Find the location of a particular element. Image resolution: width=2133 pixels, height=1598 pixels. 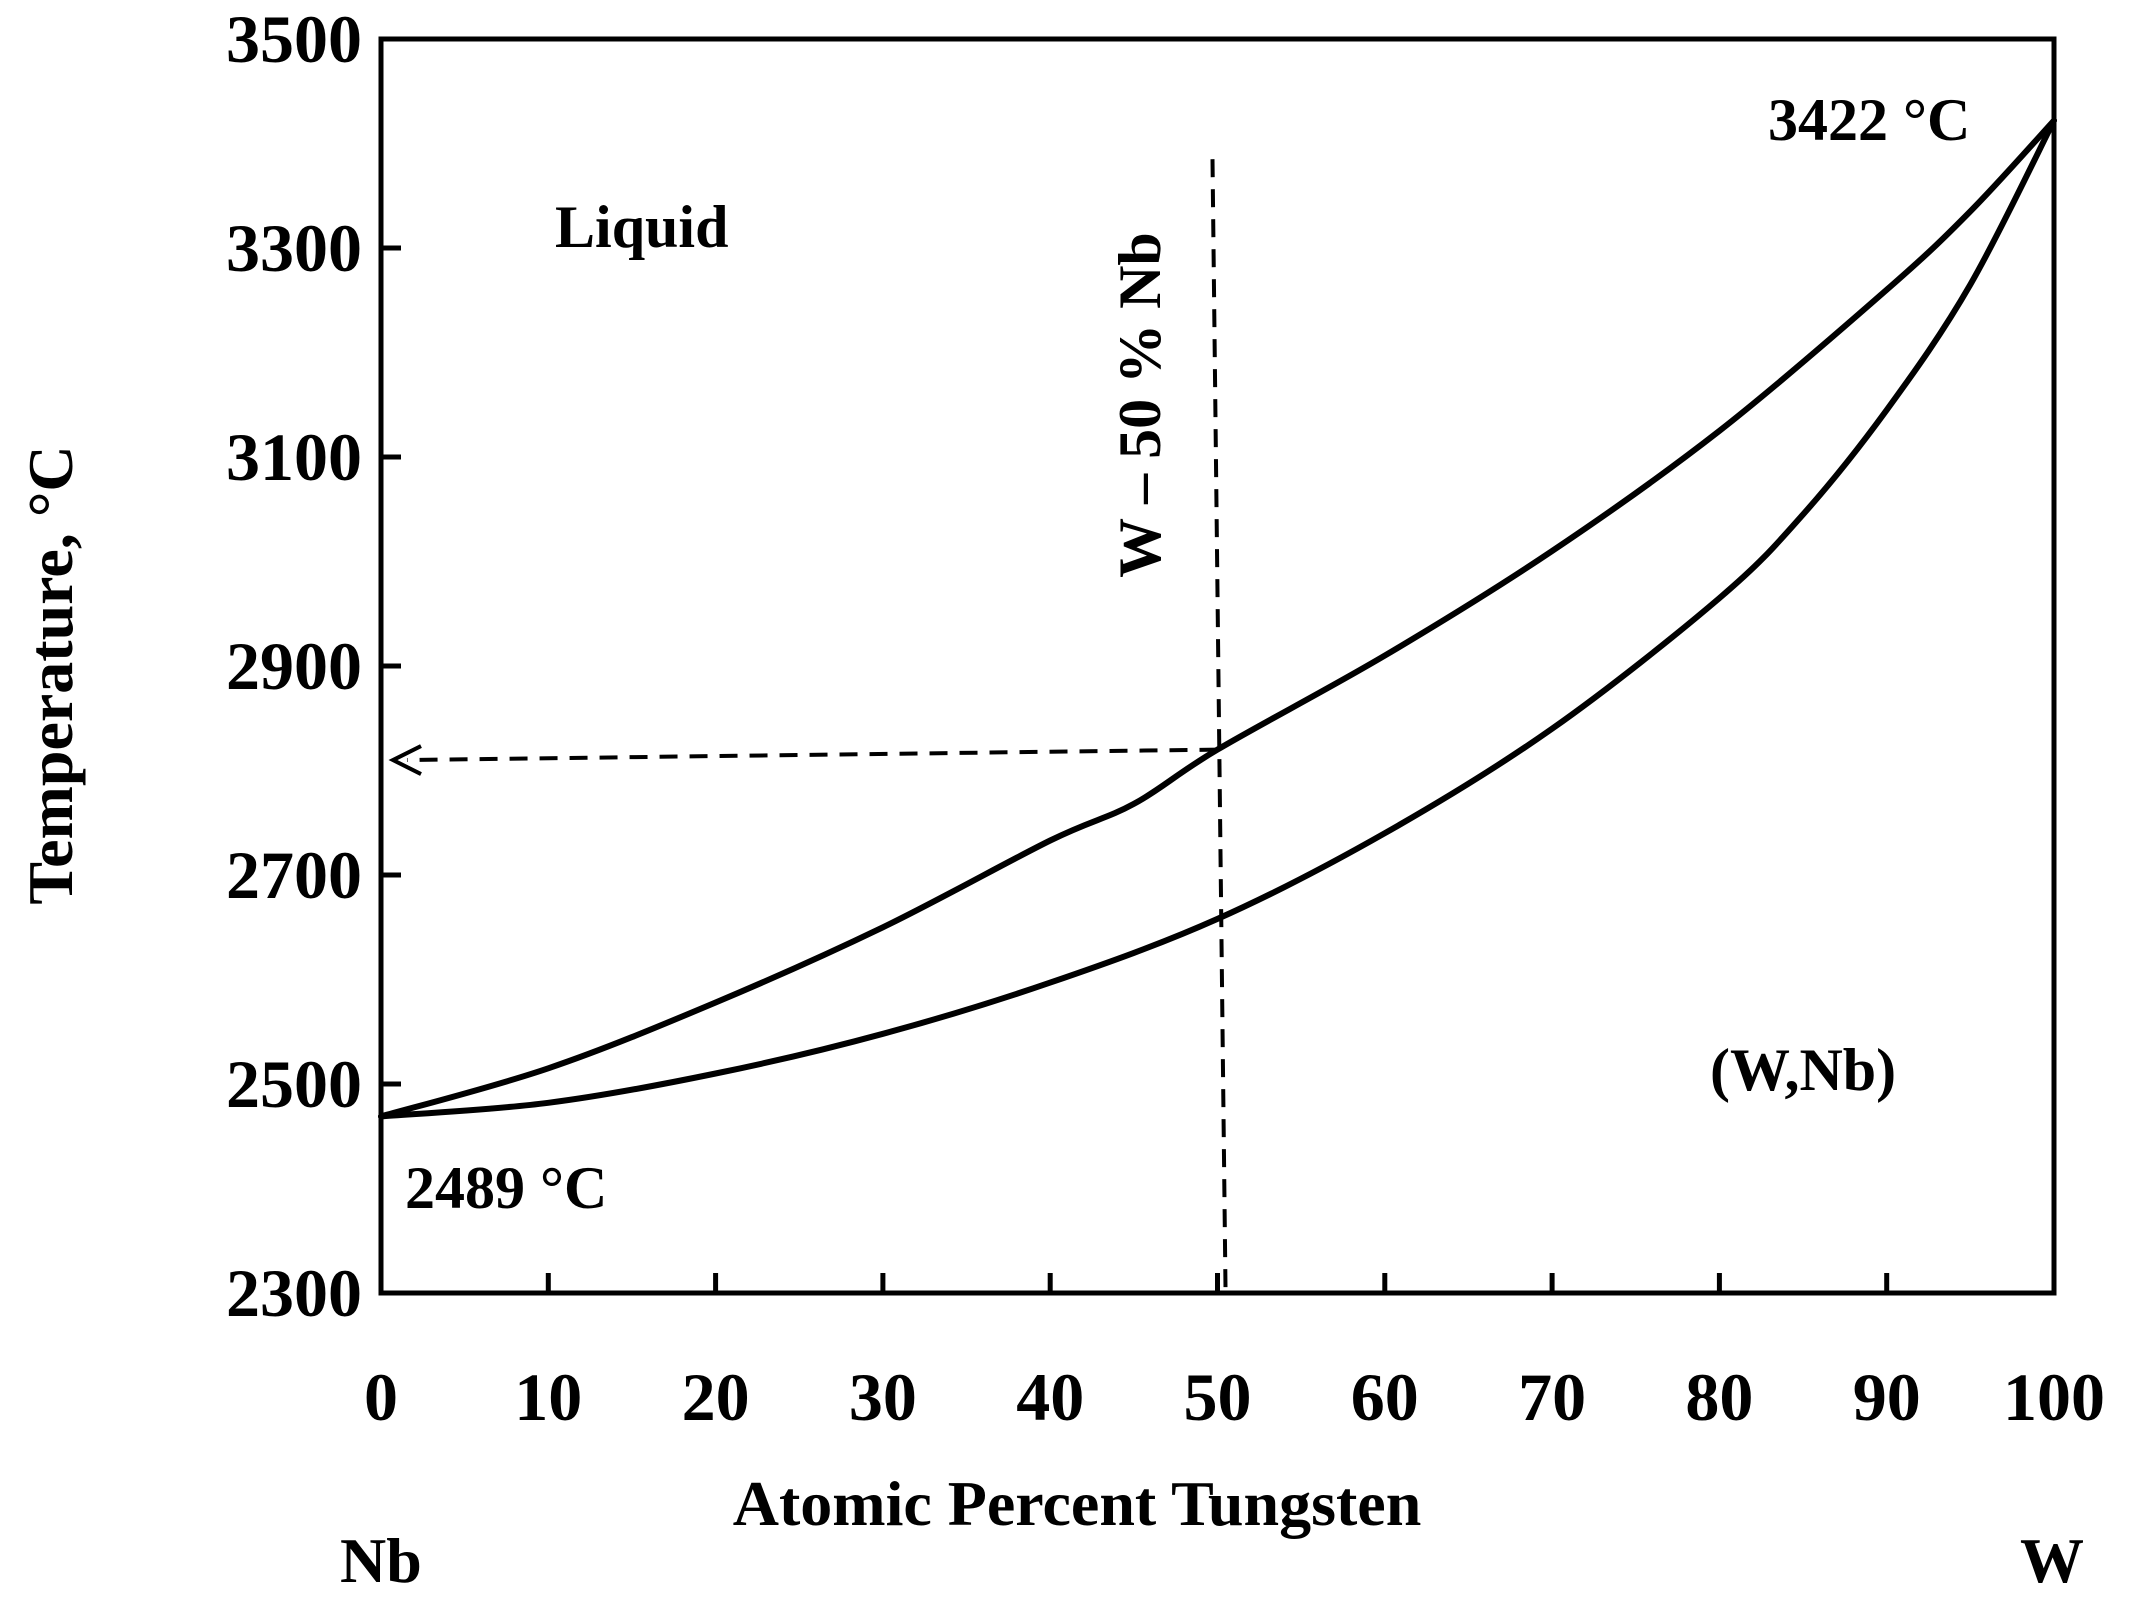

y-axis-title: Temperature, °C is located at coordinates (50, 674).